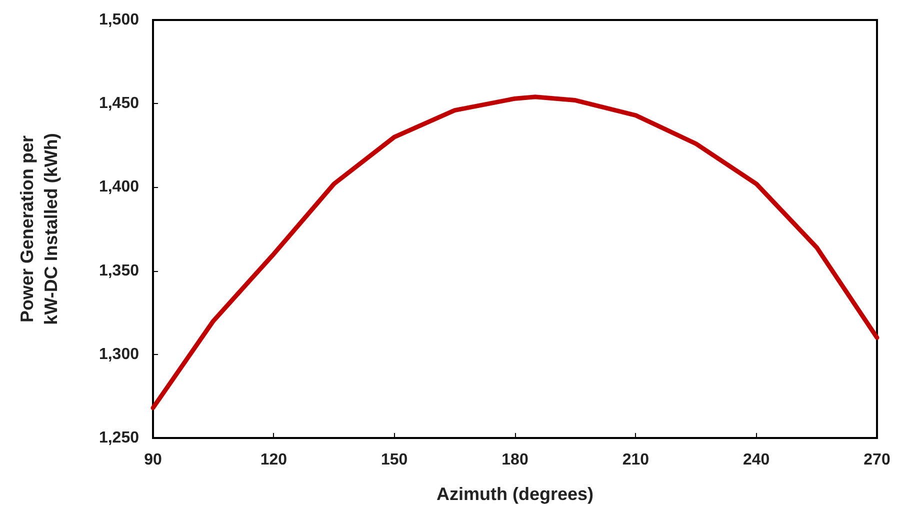  Describe the element at coordinates (394, 460) in the screenshot. I see `x-tick-label: 150` at that location.